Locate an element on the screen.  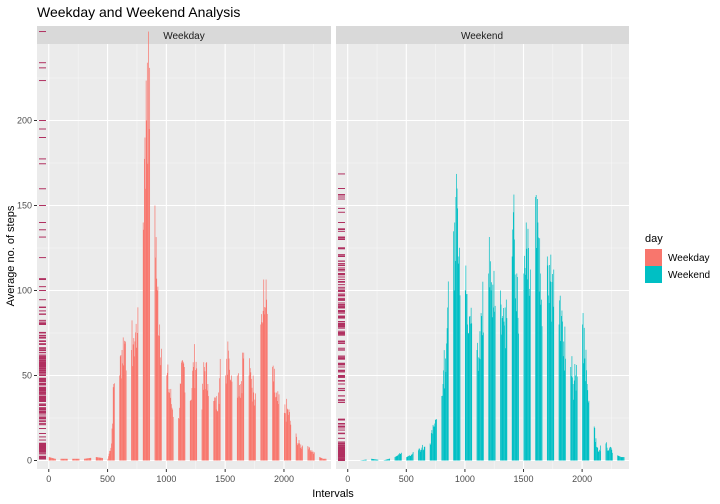
legend-title: day is located at coordinates (654, 239).